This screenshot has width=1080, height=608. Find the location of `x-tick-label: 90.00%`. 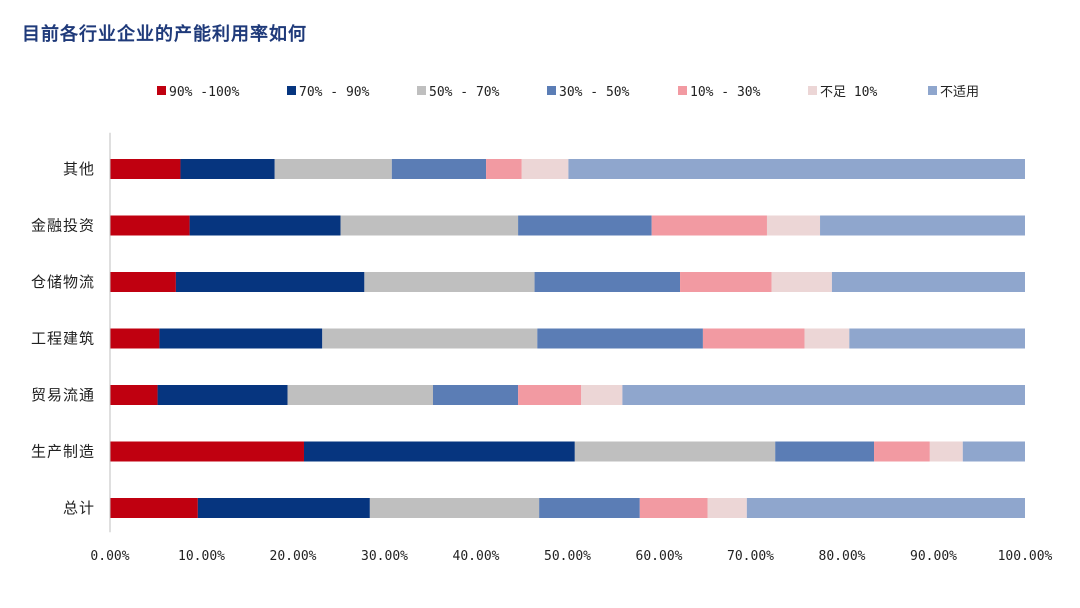

x-tick-label: 90.00% is located at coordinates (933, 556).